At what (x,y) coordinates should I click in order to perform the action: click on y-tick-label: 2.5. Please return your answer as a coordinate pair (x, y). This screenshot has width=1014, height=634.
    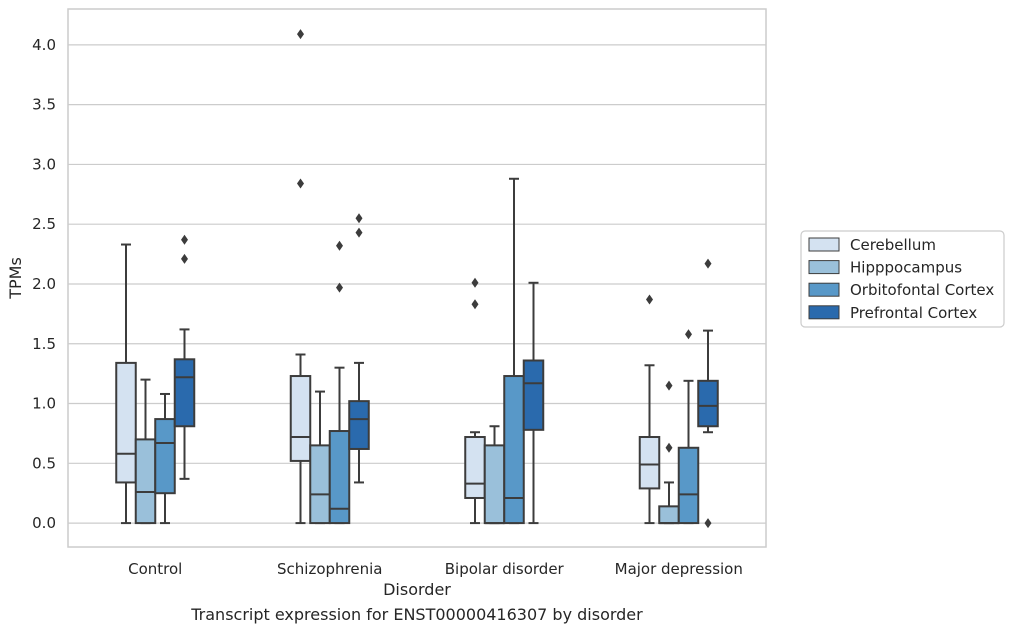
    Looking at the image, I should click on (44, 224).